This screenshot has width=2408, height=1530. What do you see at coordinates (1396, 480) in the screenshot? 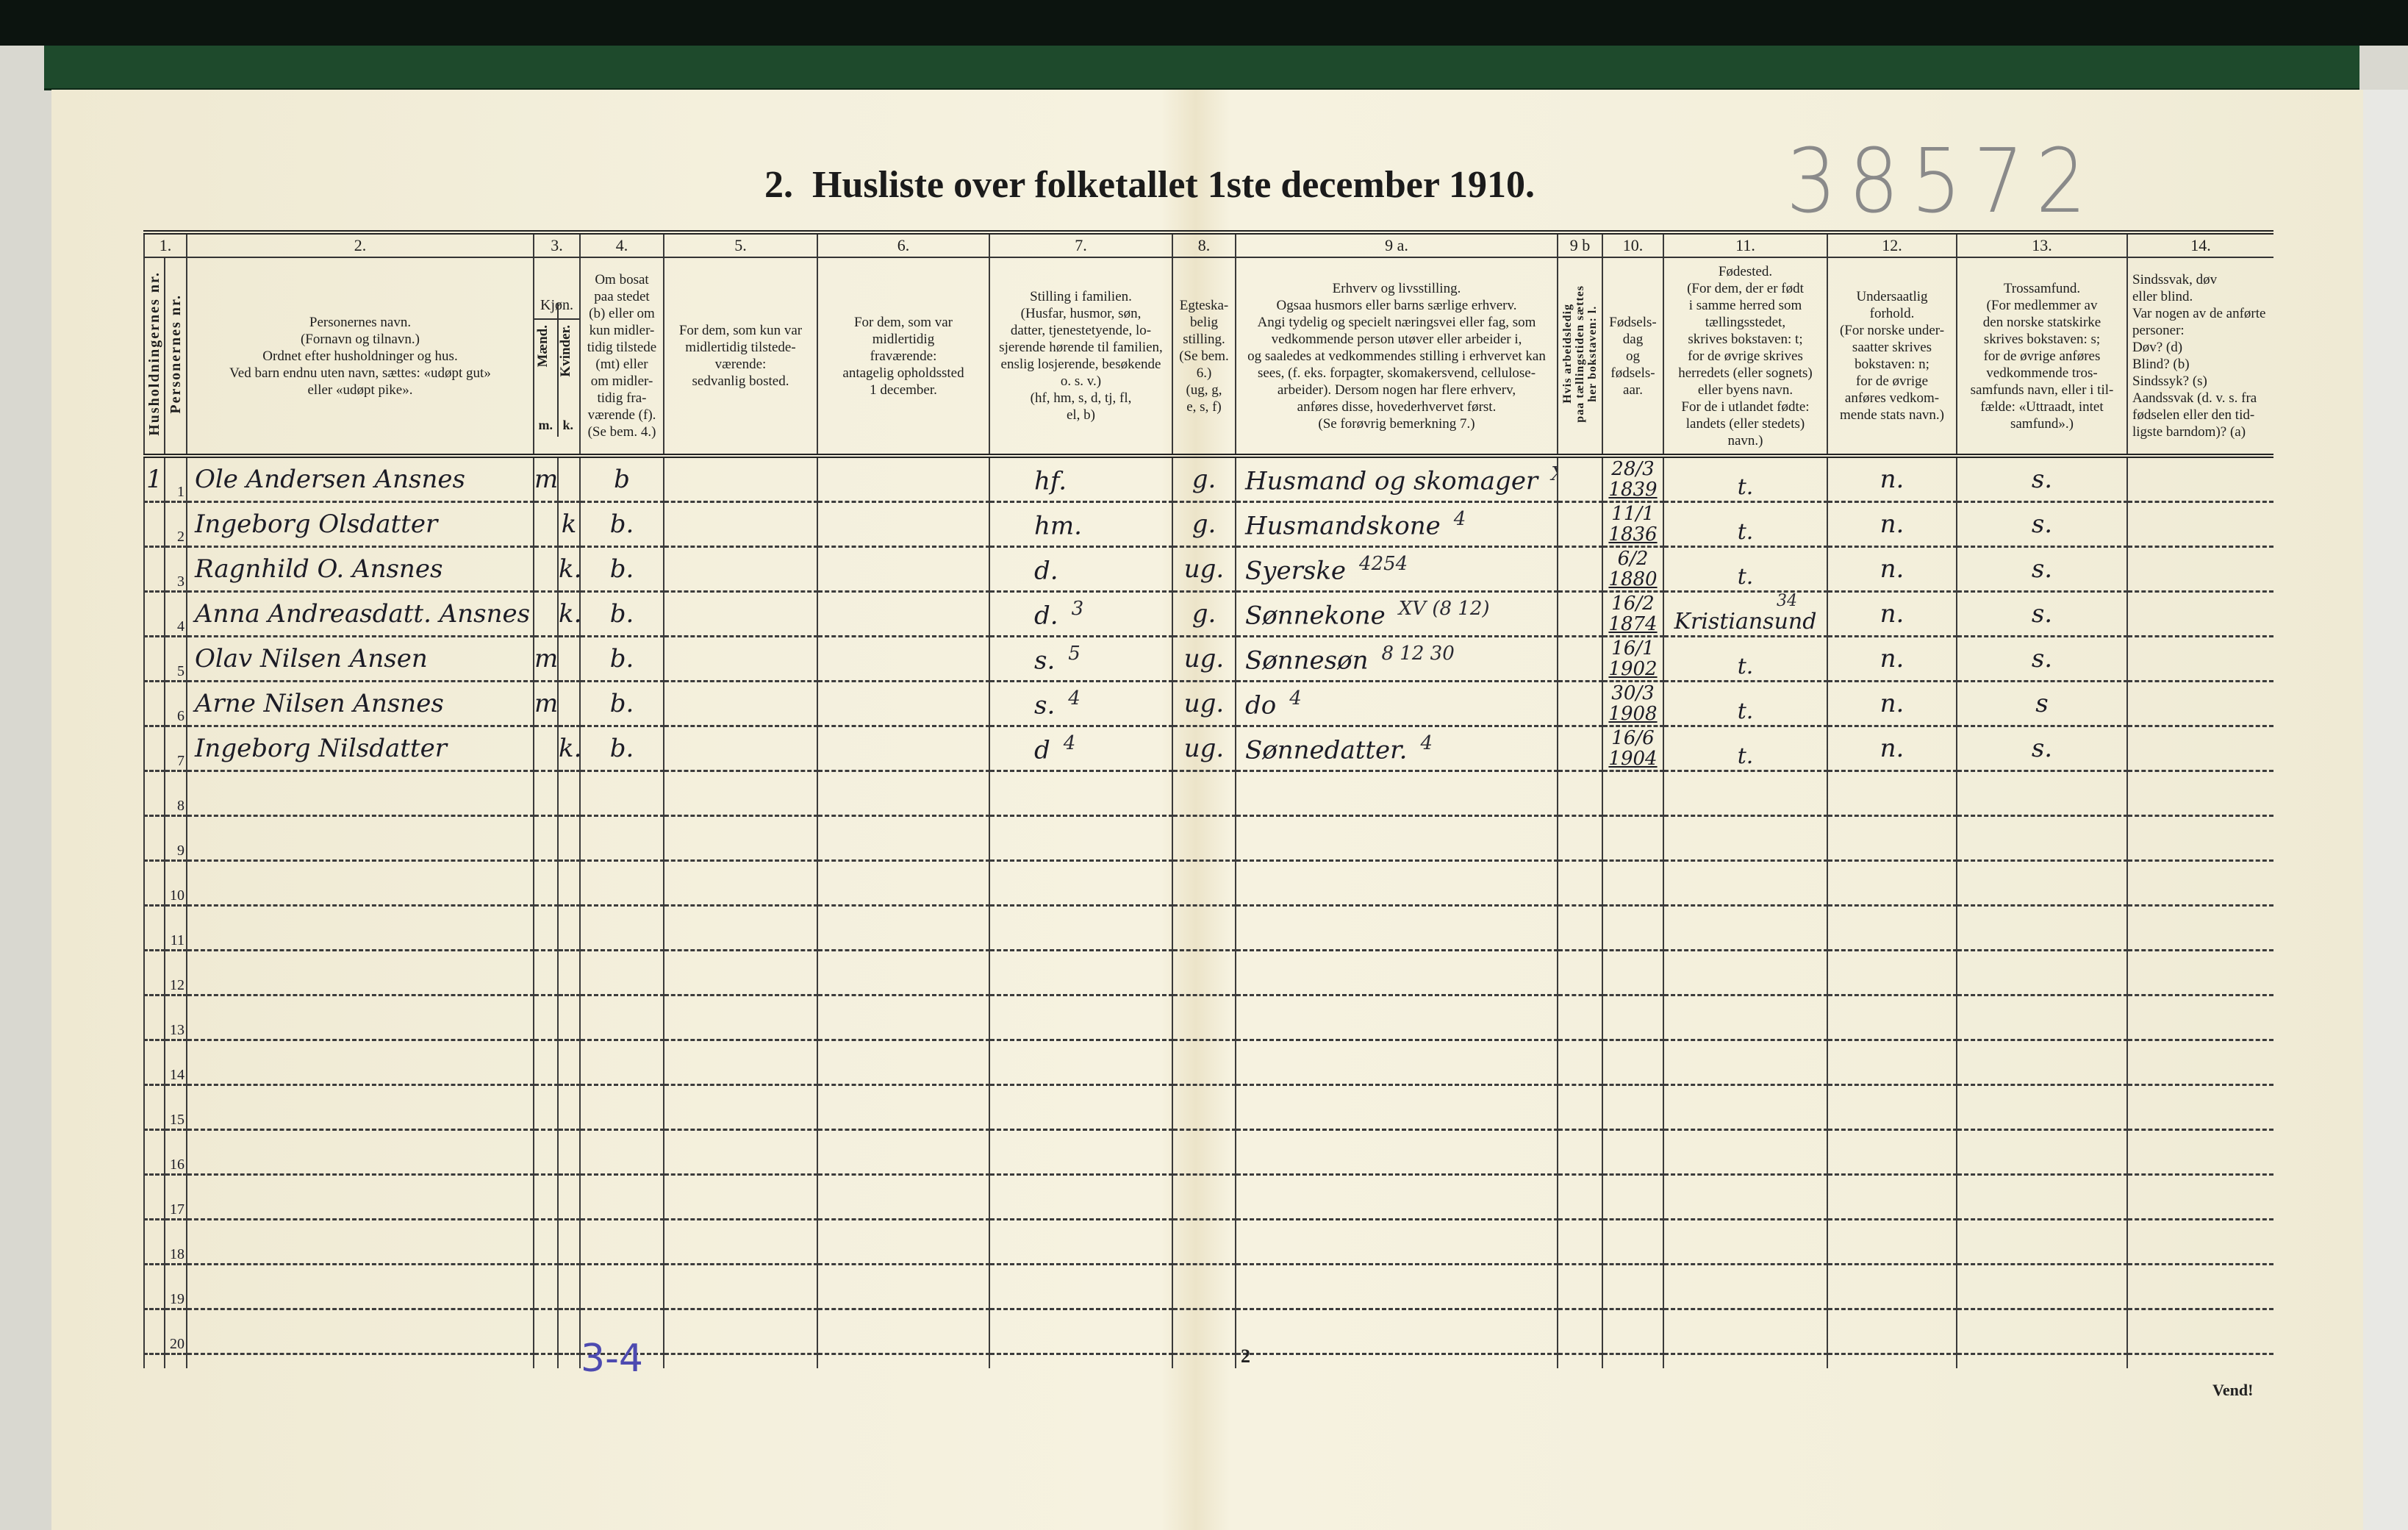
I see `occupation-cell: Husmand og skomager XV` at bounding box center [1396, 480].